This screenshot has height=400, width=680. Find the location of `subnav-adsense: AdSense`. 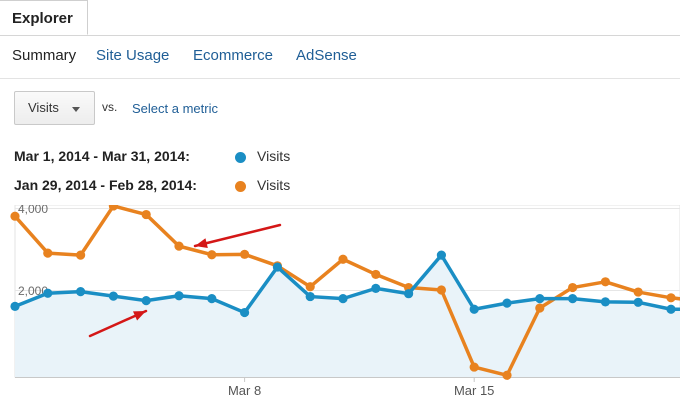

subnav-adsense: AdSense is located at coordinates (326, 55).